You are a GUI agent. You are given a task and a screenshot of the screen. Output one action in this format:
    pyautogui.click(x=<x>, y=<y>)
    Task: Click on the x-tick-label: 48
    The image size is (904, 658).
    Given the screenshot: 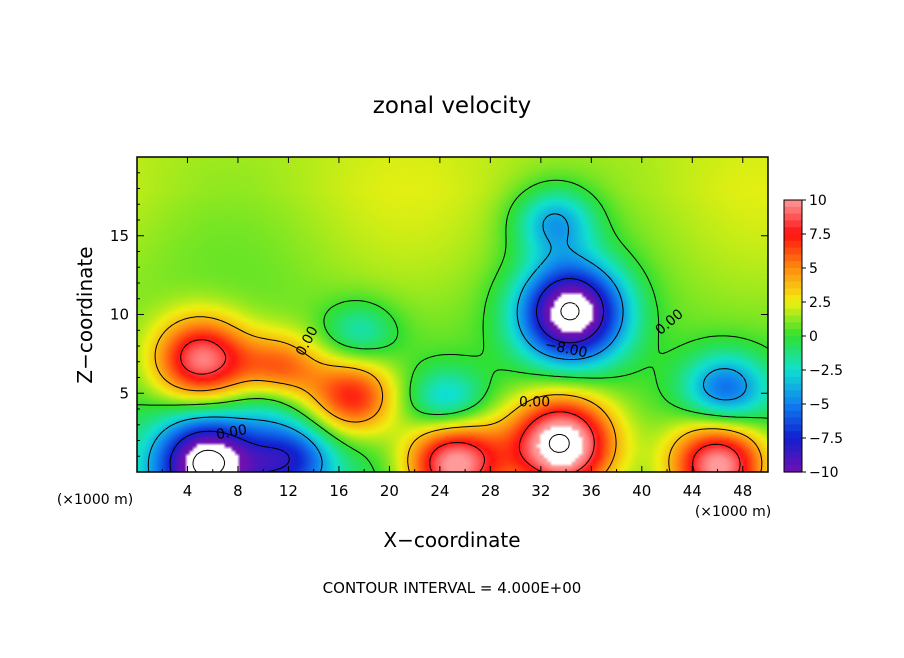 What is the action you would take?
    pyautogui.click(x=742, y=491)
    